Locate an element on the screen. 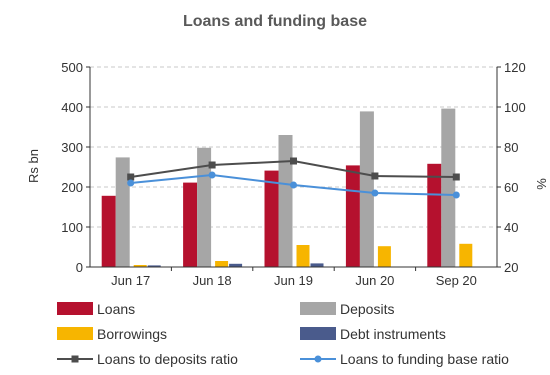 Image resolution: width=550 pixels, height=375 pixels. right-tick-label: 60 is located at coordinates (511, 187).